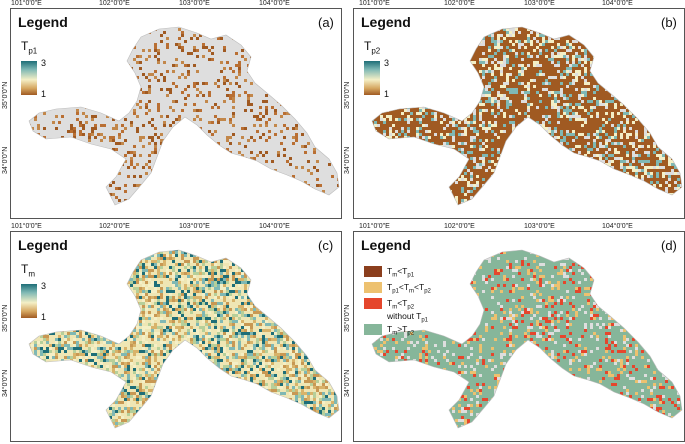 This screenshot has height=444, width=685. Describe the element at coordinates (28, 270) in the screenshot. I see `variable-symbol-c: Tm` at that location.